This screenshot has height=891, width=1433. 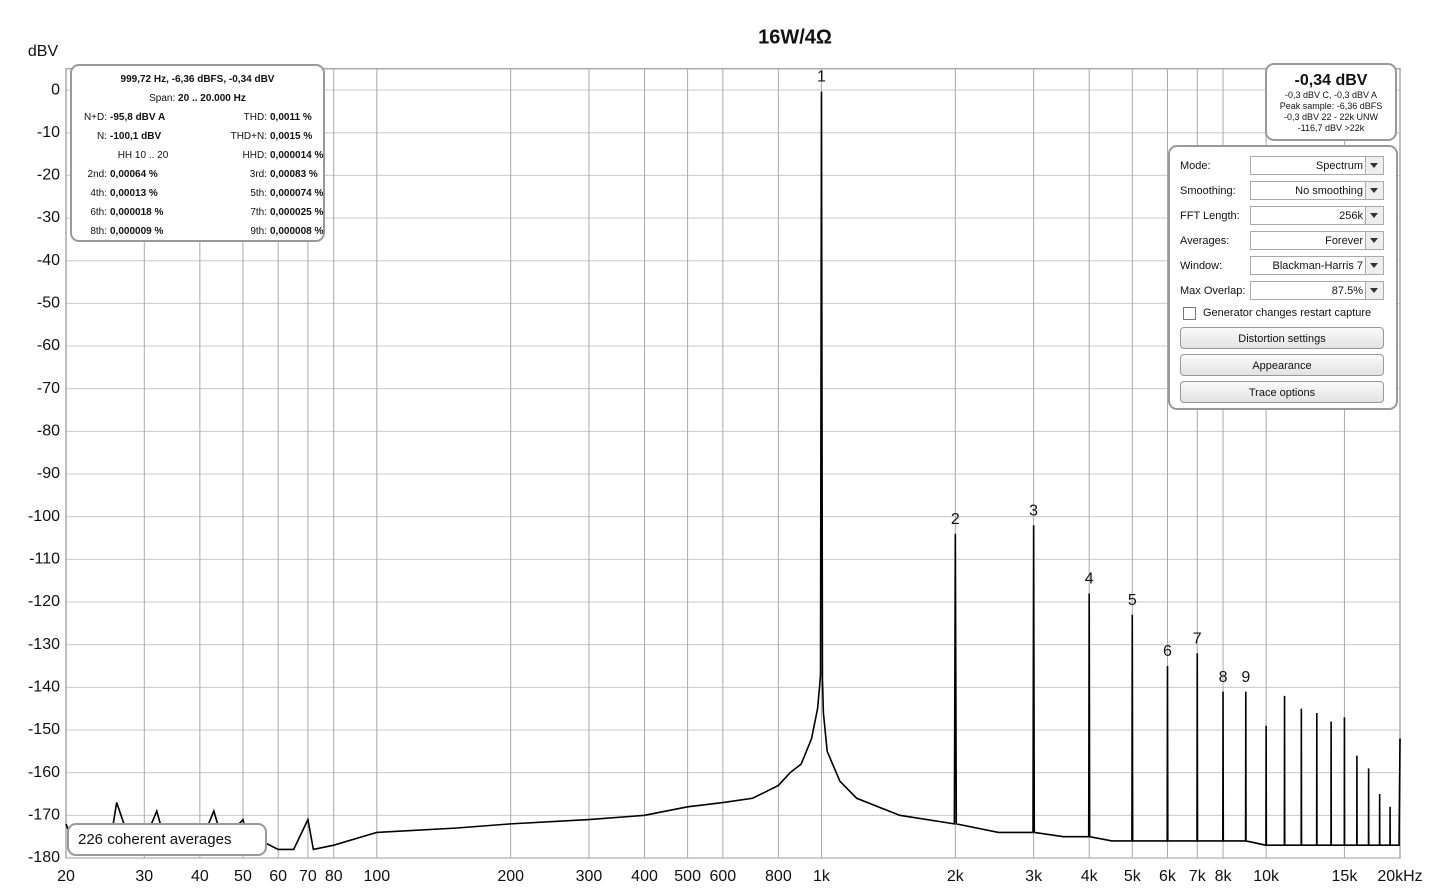 What do you see at coordinates (1282, 365) in the screenshot?
I see `button: Appearance` at bounding box center [1282, 365].